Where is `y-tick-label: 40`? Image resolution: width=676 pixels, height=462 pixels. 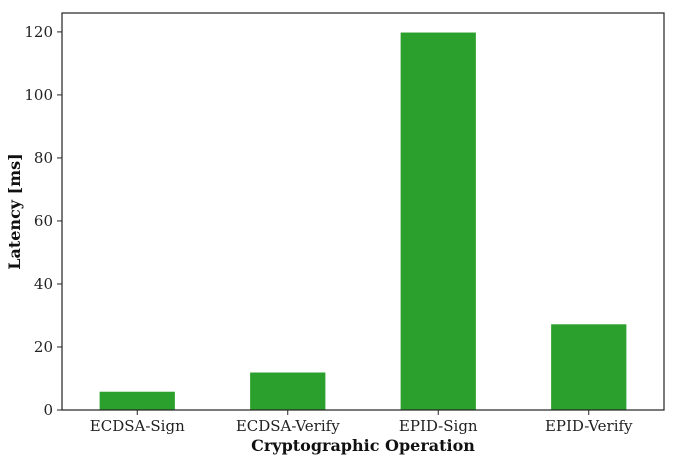
y-tick-label: 40 is located at coordinates (43, 284).